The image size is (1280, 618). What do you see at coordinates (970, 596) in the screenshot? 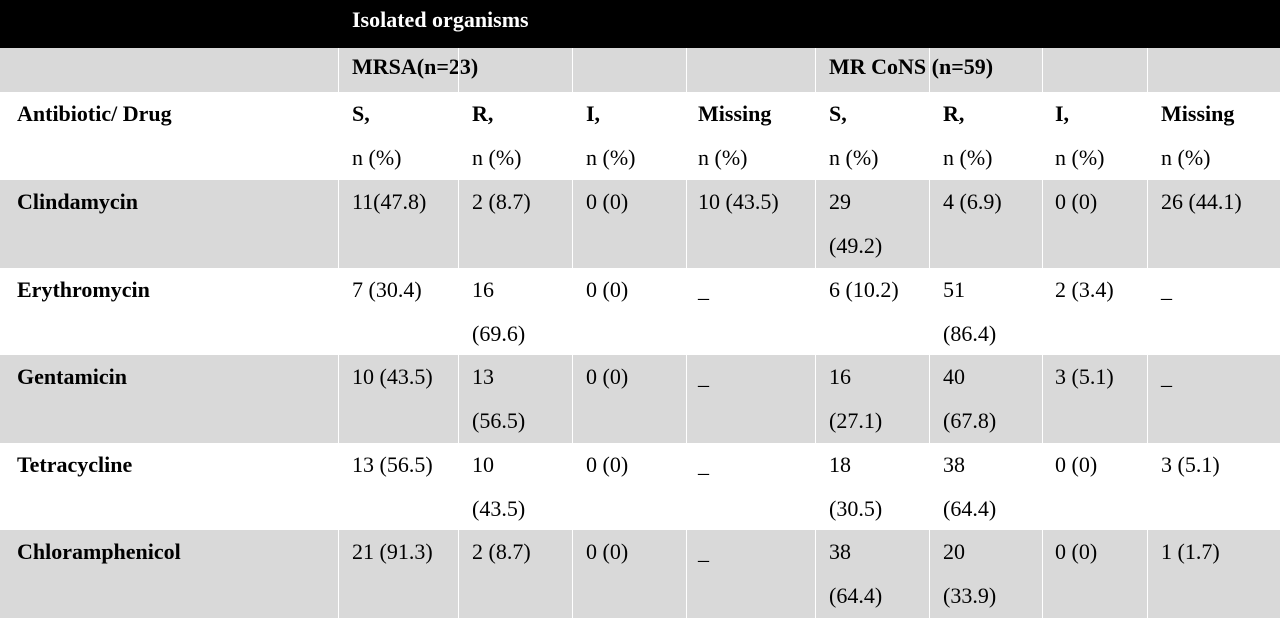
I see `cell-line: (33.9)` at bounding box center [970, 596].